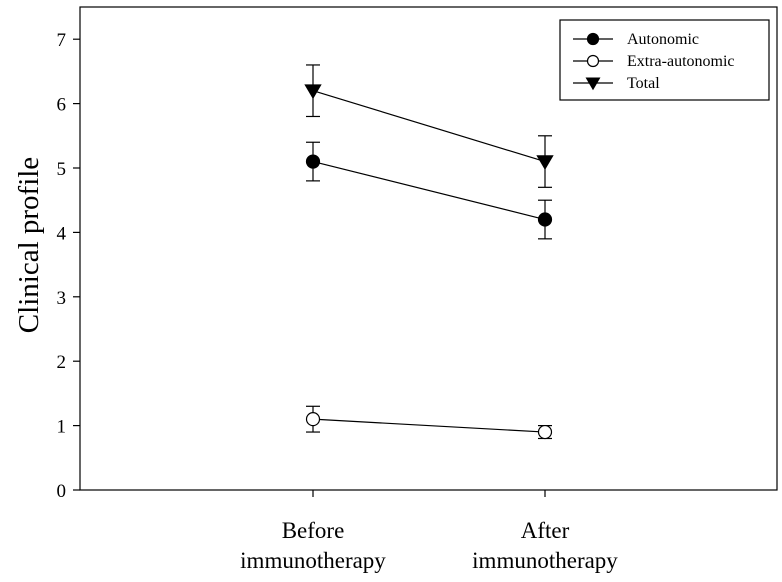  I want to click on x-axis-category-labels: Before immunotherapy After immunotherapy, so click(429, 531).